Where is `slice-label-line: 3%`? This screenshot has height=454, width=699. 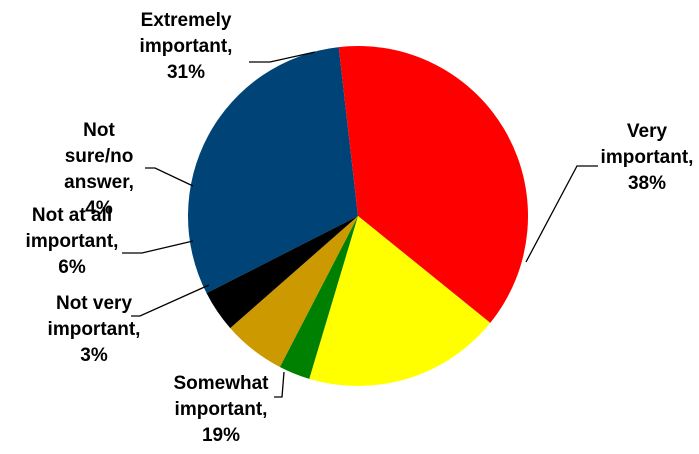 slice-label-line: 3% is located at coordinates (94, 355).